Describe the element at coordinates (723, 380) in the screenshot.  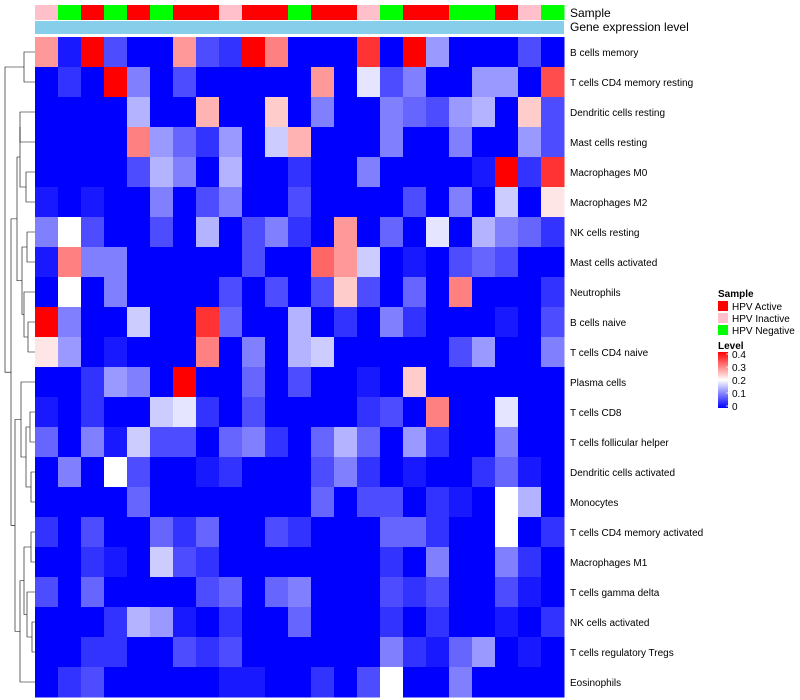
I see `legend-level-colorbar` at that location.